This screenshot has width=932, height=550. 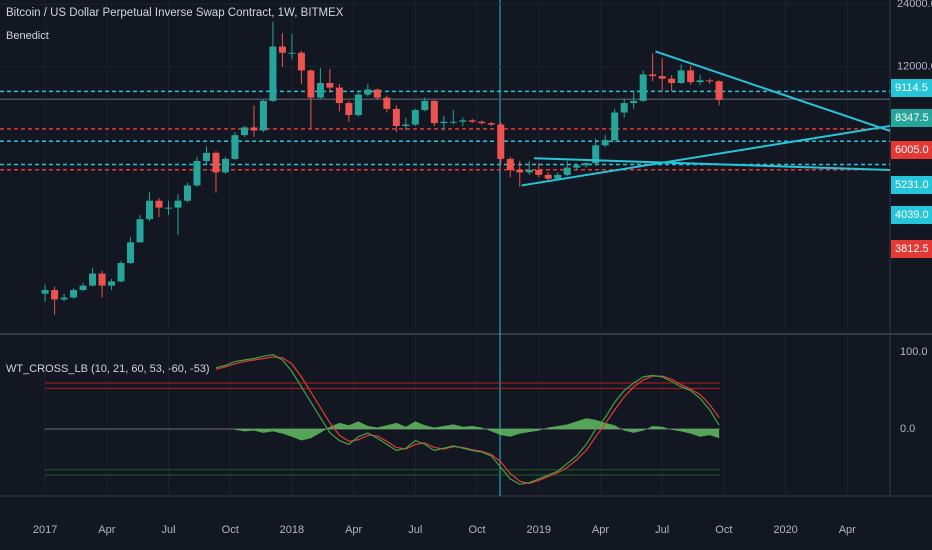 I want to click on price-label: 3812.5, so click(x=912, y=249).